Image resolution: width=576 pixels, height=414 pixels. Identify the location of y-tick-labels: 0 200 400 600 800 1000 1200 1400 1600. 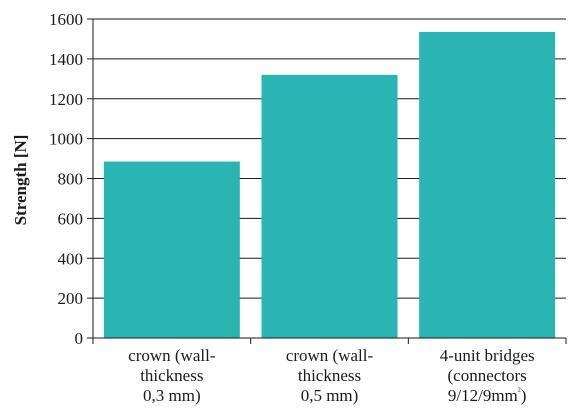
(66, 179).